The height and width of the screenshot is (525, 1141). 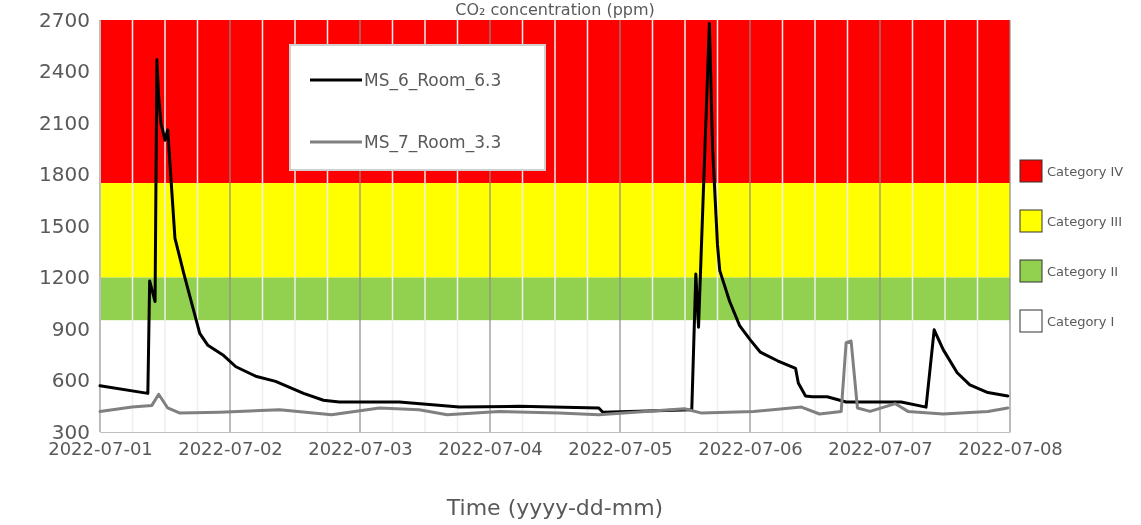 I want to click on band-label: Category II, so click(x=1083, y=271).